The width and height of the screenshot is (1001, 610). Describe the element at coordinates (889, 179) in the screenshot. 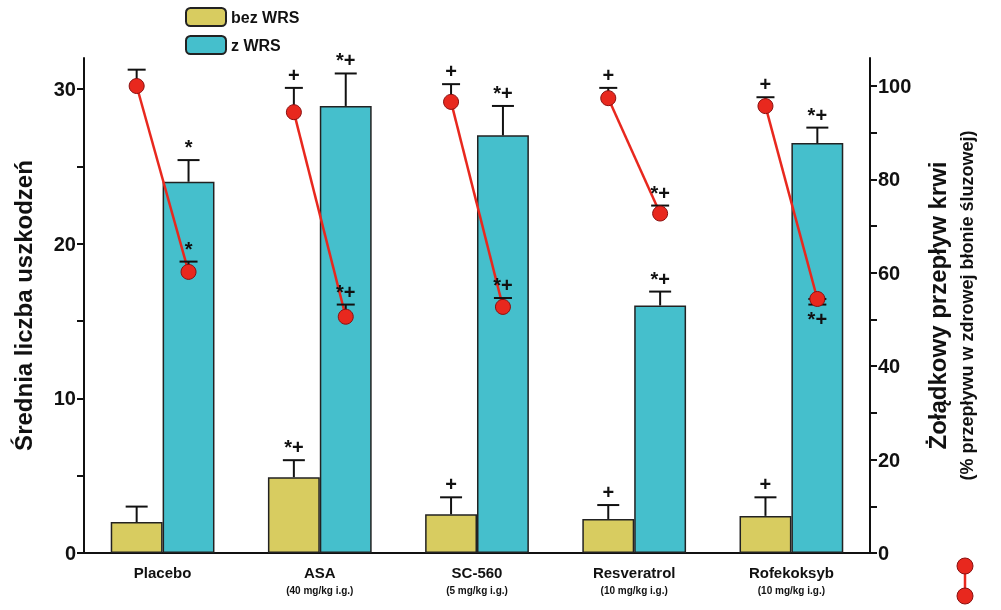

I see `y2-tick-label: 80` at that location.